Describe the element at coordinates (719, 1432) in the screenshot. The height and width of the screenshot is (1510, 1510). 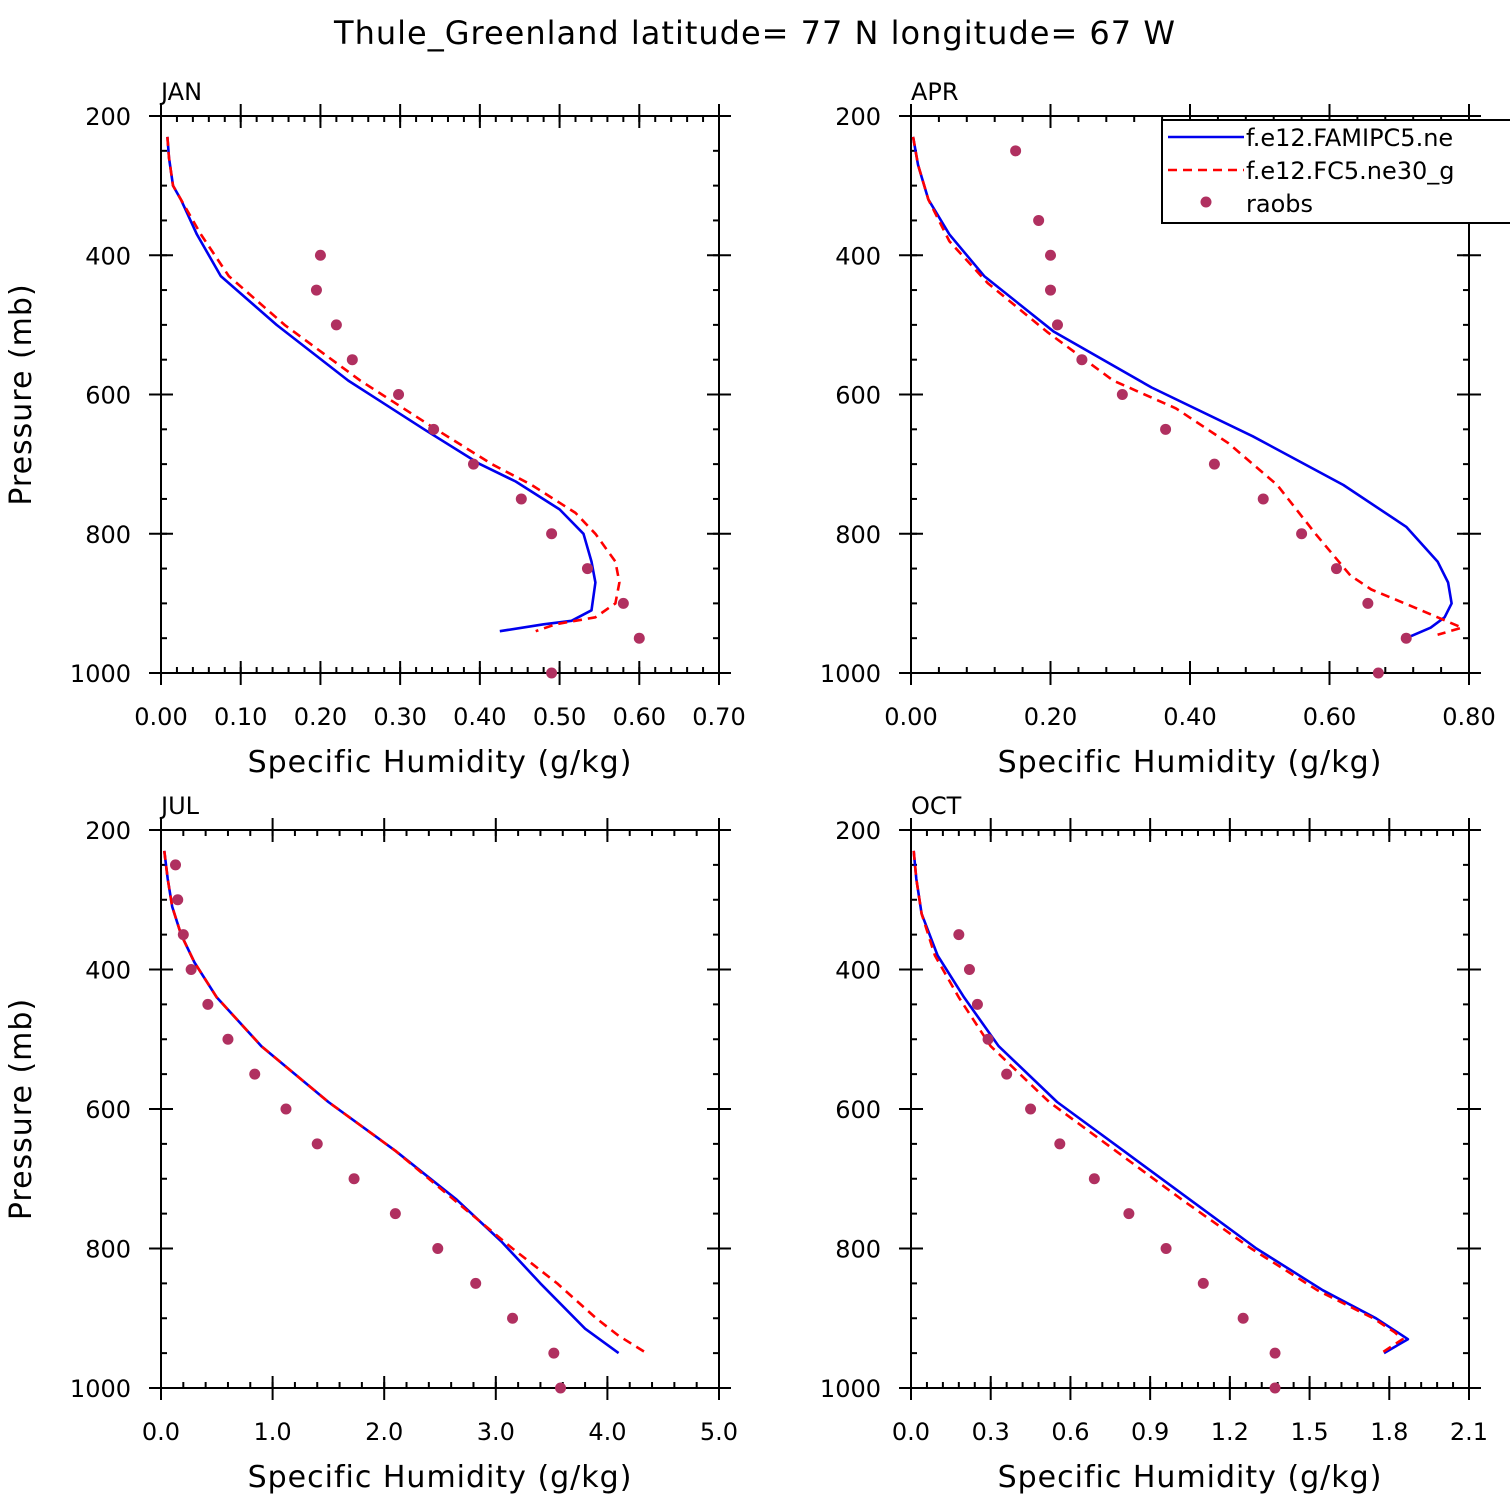
I see `x-tick-label: 5.0` at that location.